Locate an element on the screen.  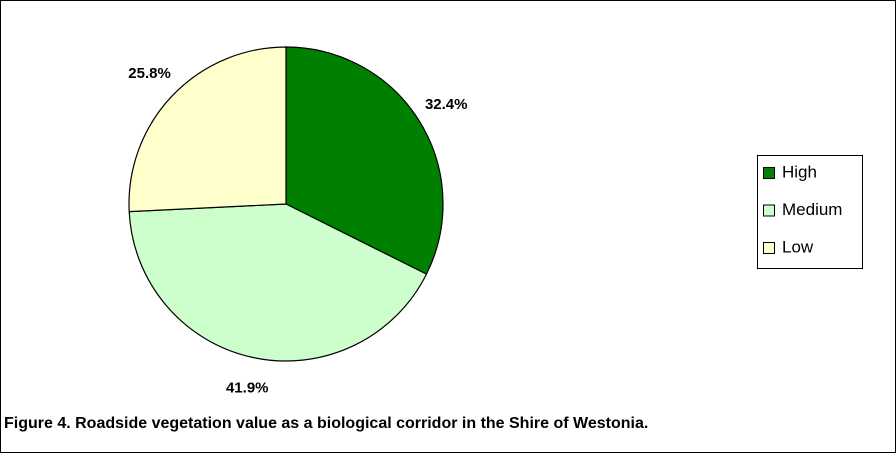
legend-label: Low is located at coordinates (798, 246).